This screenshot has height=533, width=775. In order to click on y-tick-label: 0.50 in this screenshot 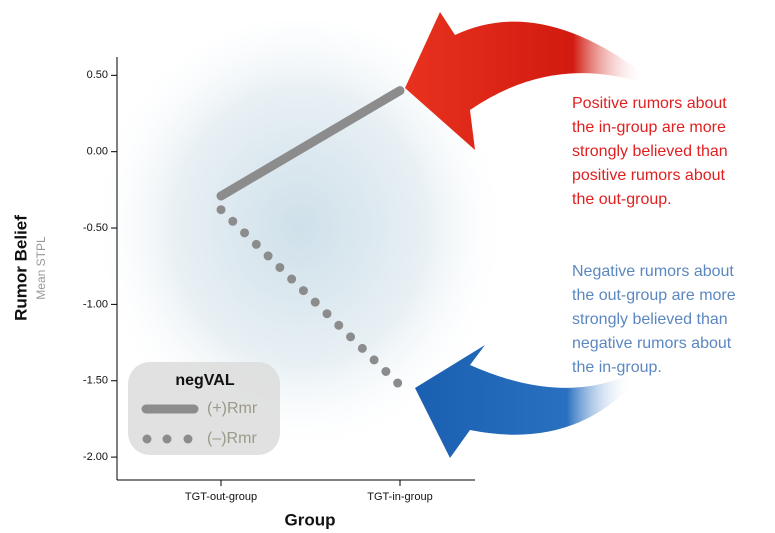, I will do `click(97, 75)`.